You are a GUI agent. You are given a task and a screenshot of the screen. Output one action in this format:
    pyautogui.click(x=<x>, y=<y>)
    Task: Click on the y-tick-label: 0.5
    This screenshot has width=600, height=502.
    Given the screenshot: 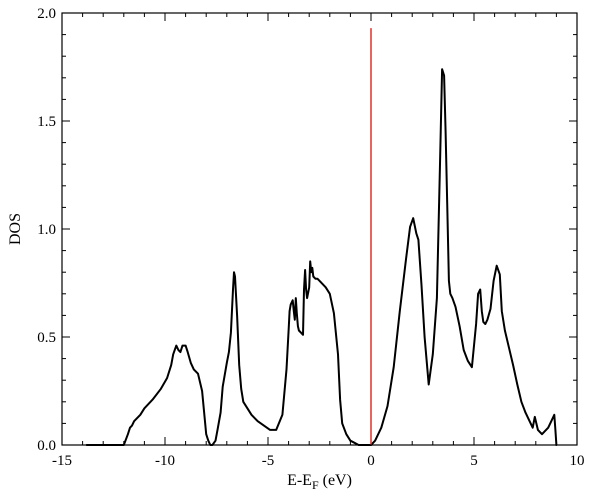 What is the action you would take?
    pyautogui.click(x=46, y=338)
    